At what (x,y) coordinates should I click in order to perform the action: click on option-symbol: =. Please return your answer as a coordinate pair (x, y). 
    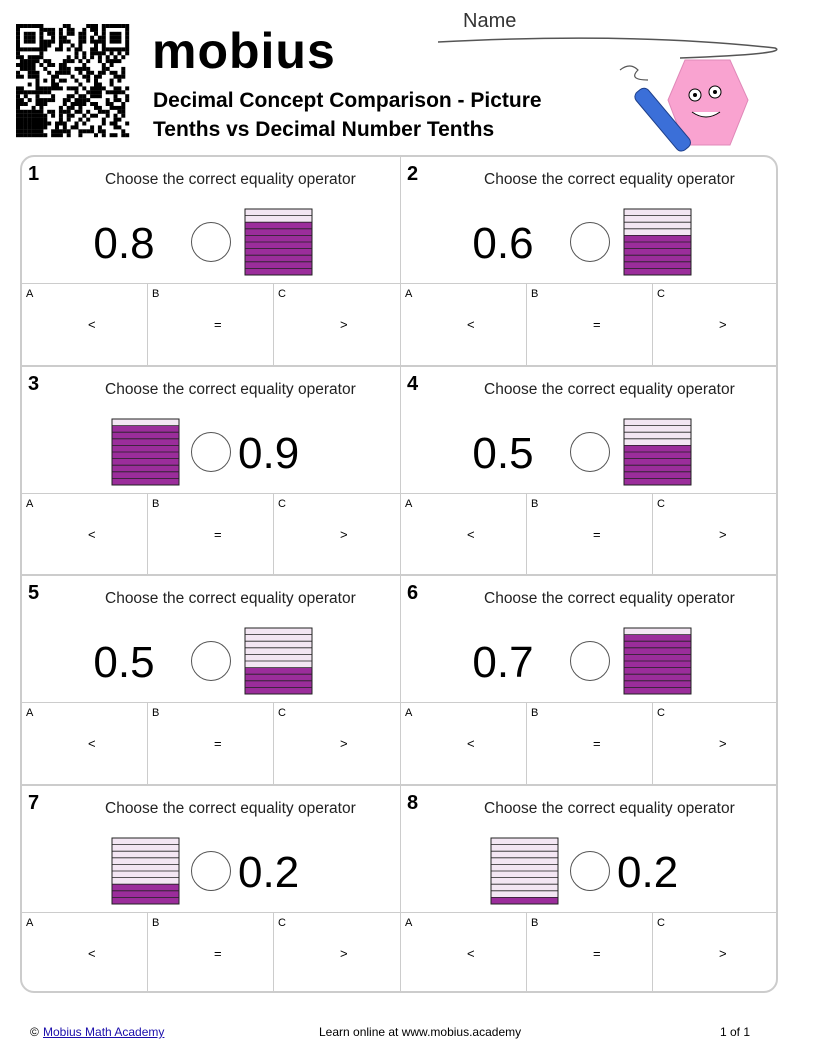
    Looking at the image, I should click on (218, 953).